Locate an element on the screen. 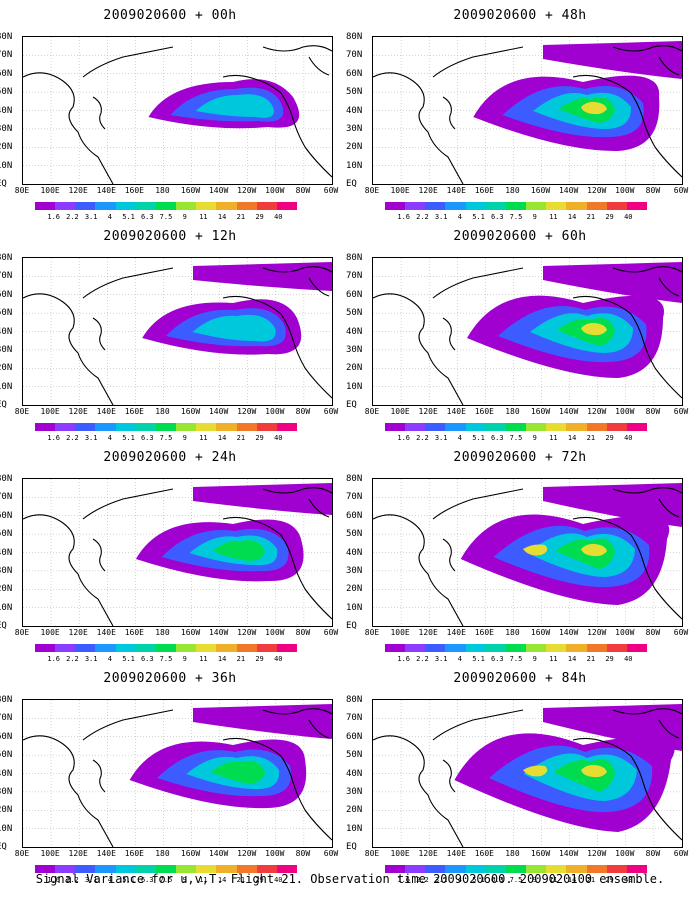  longitude-label: 140W is located at coordinates (568, 632).